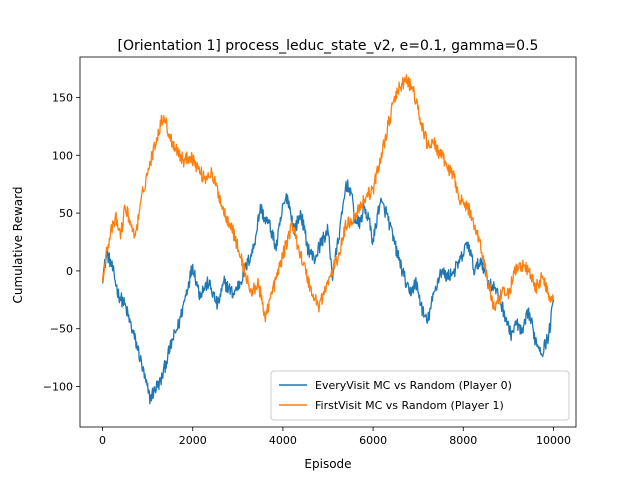 The image size is (640, 484). I want to click on y-tick-label: 150, so click(62, 97).